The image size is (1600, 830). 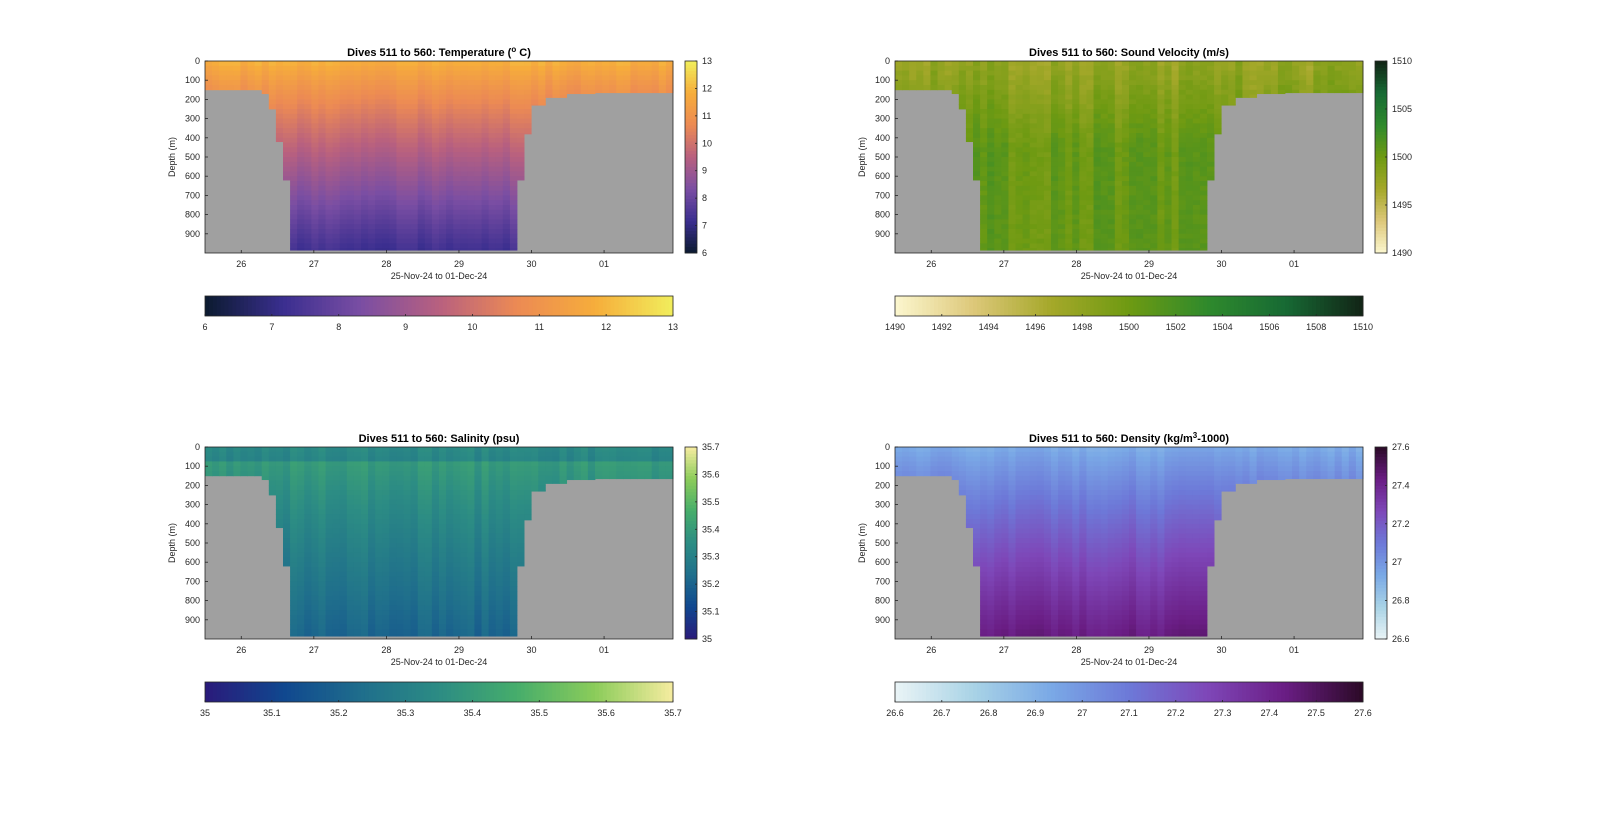 What do you see at coordinates (989, 327) in the screenshot?
I see `colorbar-tick-label: 1494` at bounding box center [989, 327].